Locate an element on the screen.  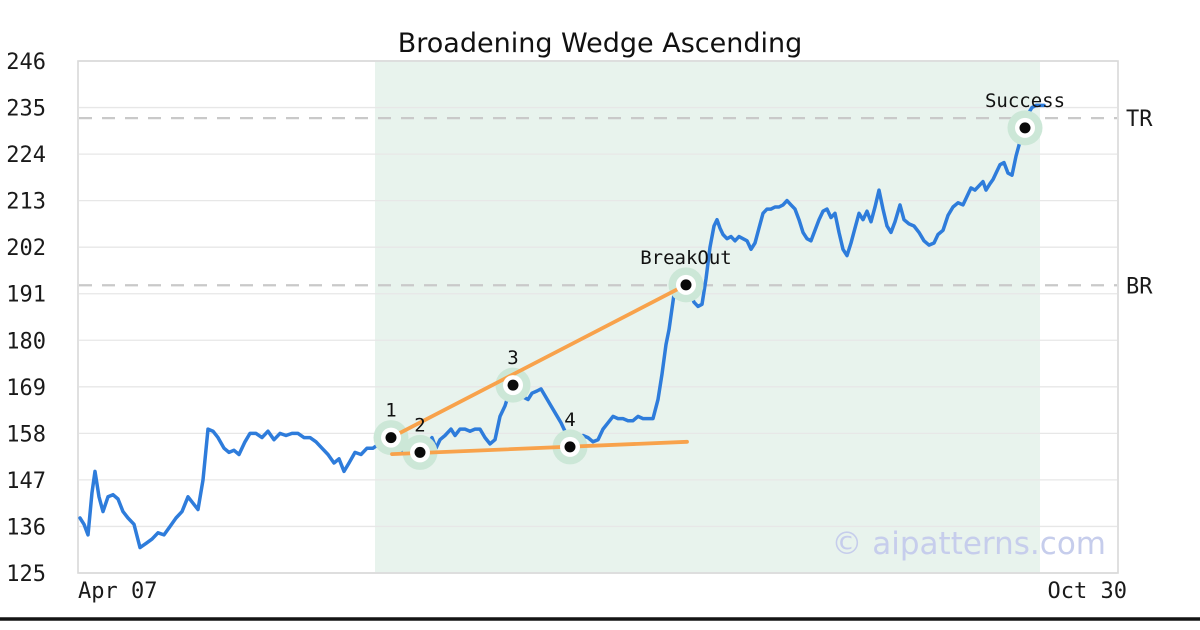
key-point-label-3: 3 is located at coordinates (512, 358).